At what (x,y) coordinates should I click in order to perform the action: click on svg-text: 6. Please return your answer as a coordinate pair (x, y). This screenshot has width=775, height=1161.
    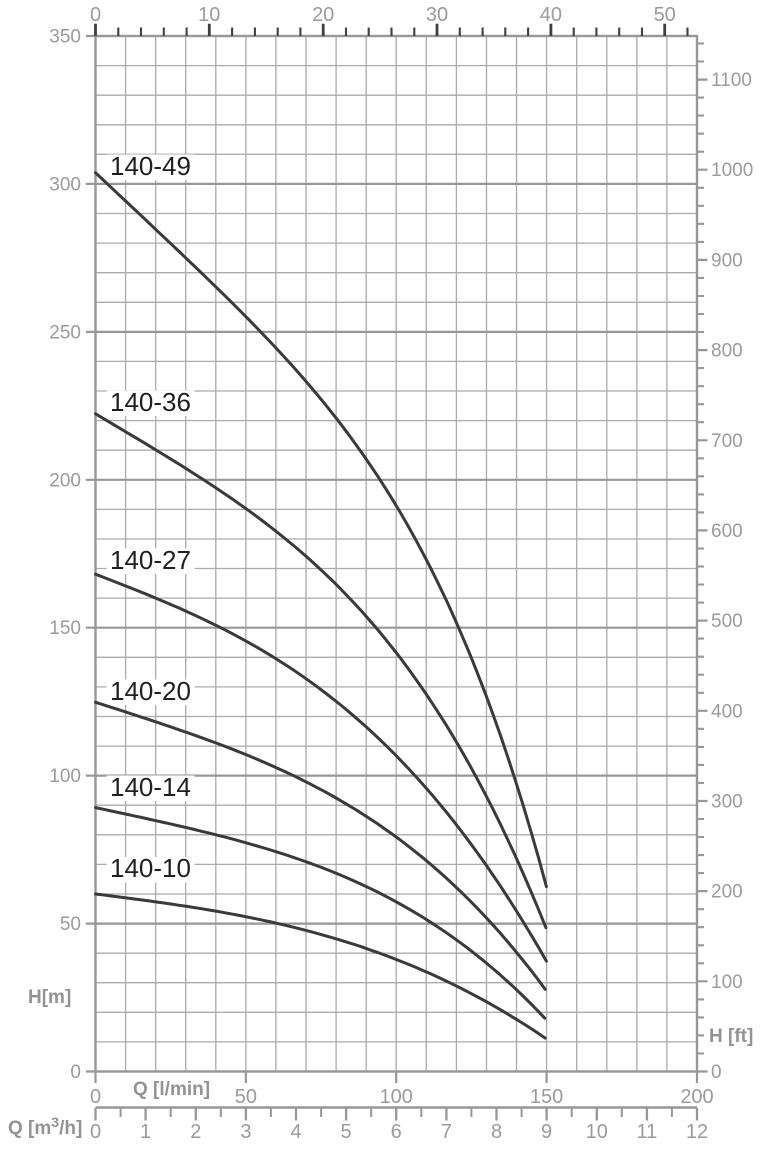
    Looking at the image, I should click on (396, 1132).